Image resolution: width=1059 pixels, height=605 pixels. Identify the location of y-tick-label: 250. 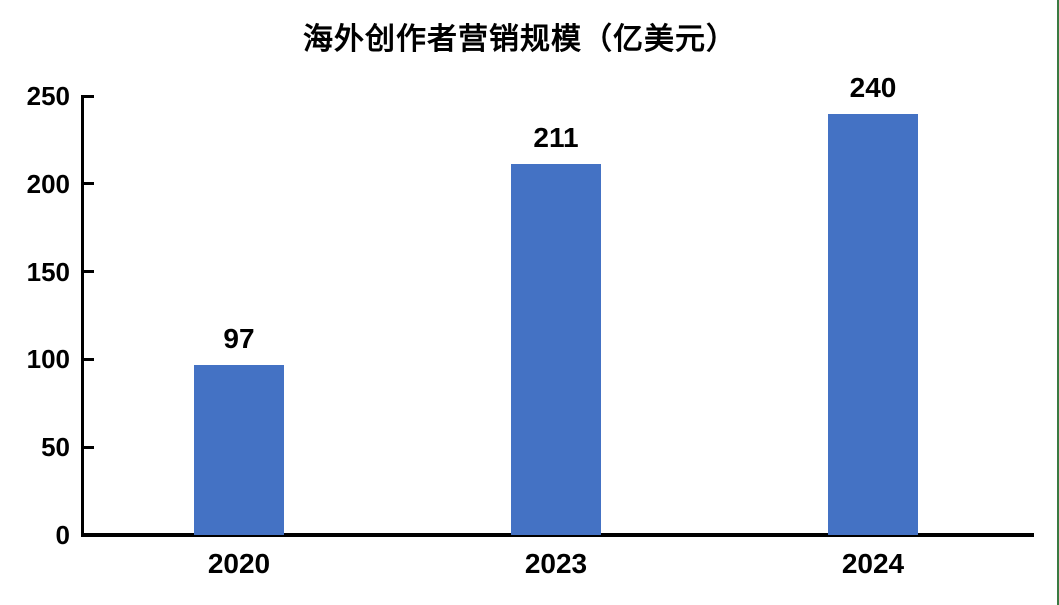
(48, 96).